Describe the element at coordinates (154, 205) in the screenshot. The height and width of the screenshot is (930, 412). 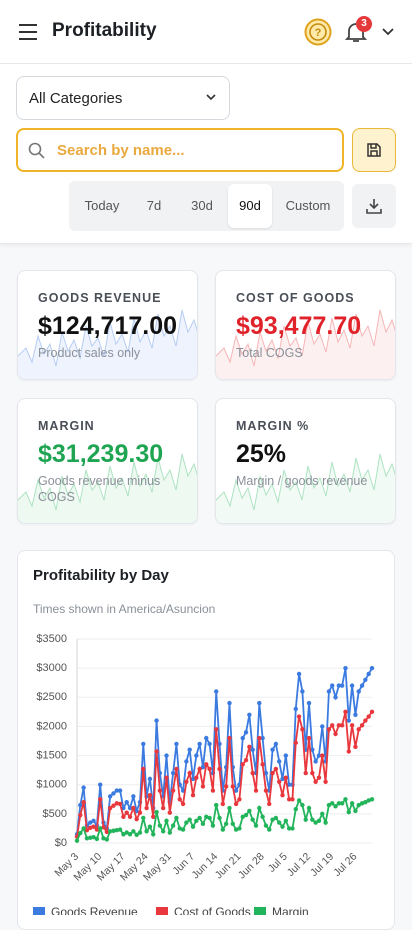
I see `range-button: 7d` at that location.